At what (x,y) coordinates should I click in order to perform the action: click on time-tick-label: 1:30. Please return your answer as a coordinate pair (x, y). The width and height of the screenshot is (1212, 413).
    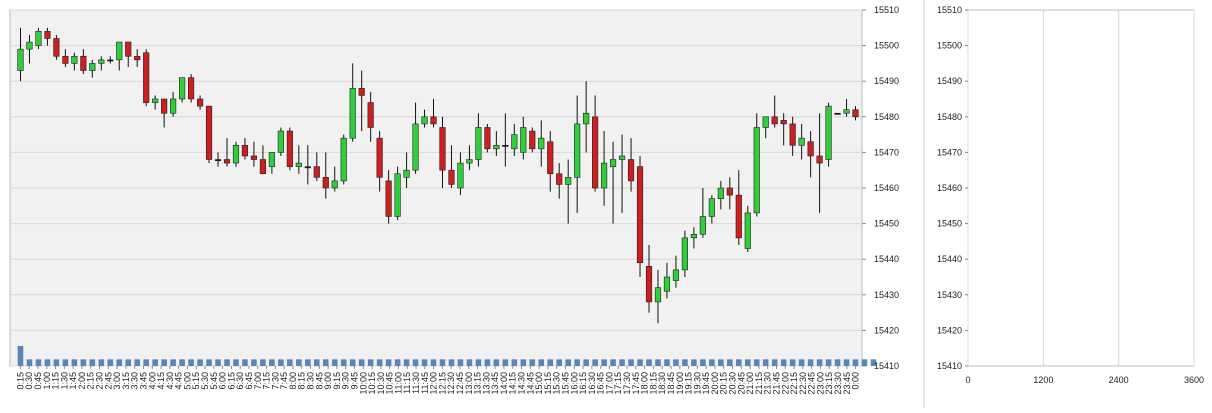
    Looking at the image, I should click on (64, 381).